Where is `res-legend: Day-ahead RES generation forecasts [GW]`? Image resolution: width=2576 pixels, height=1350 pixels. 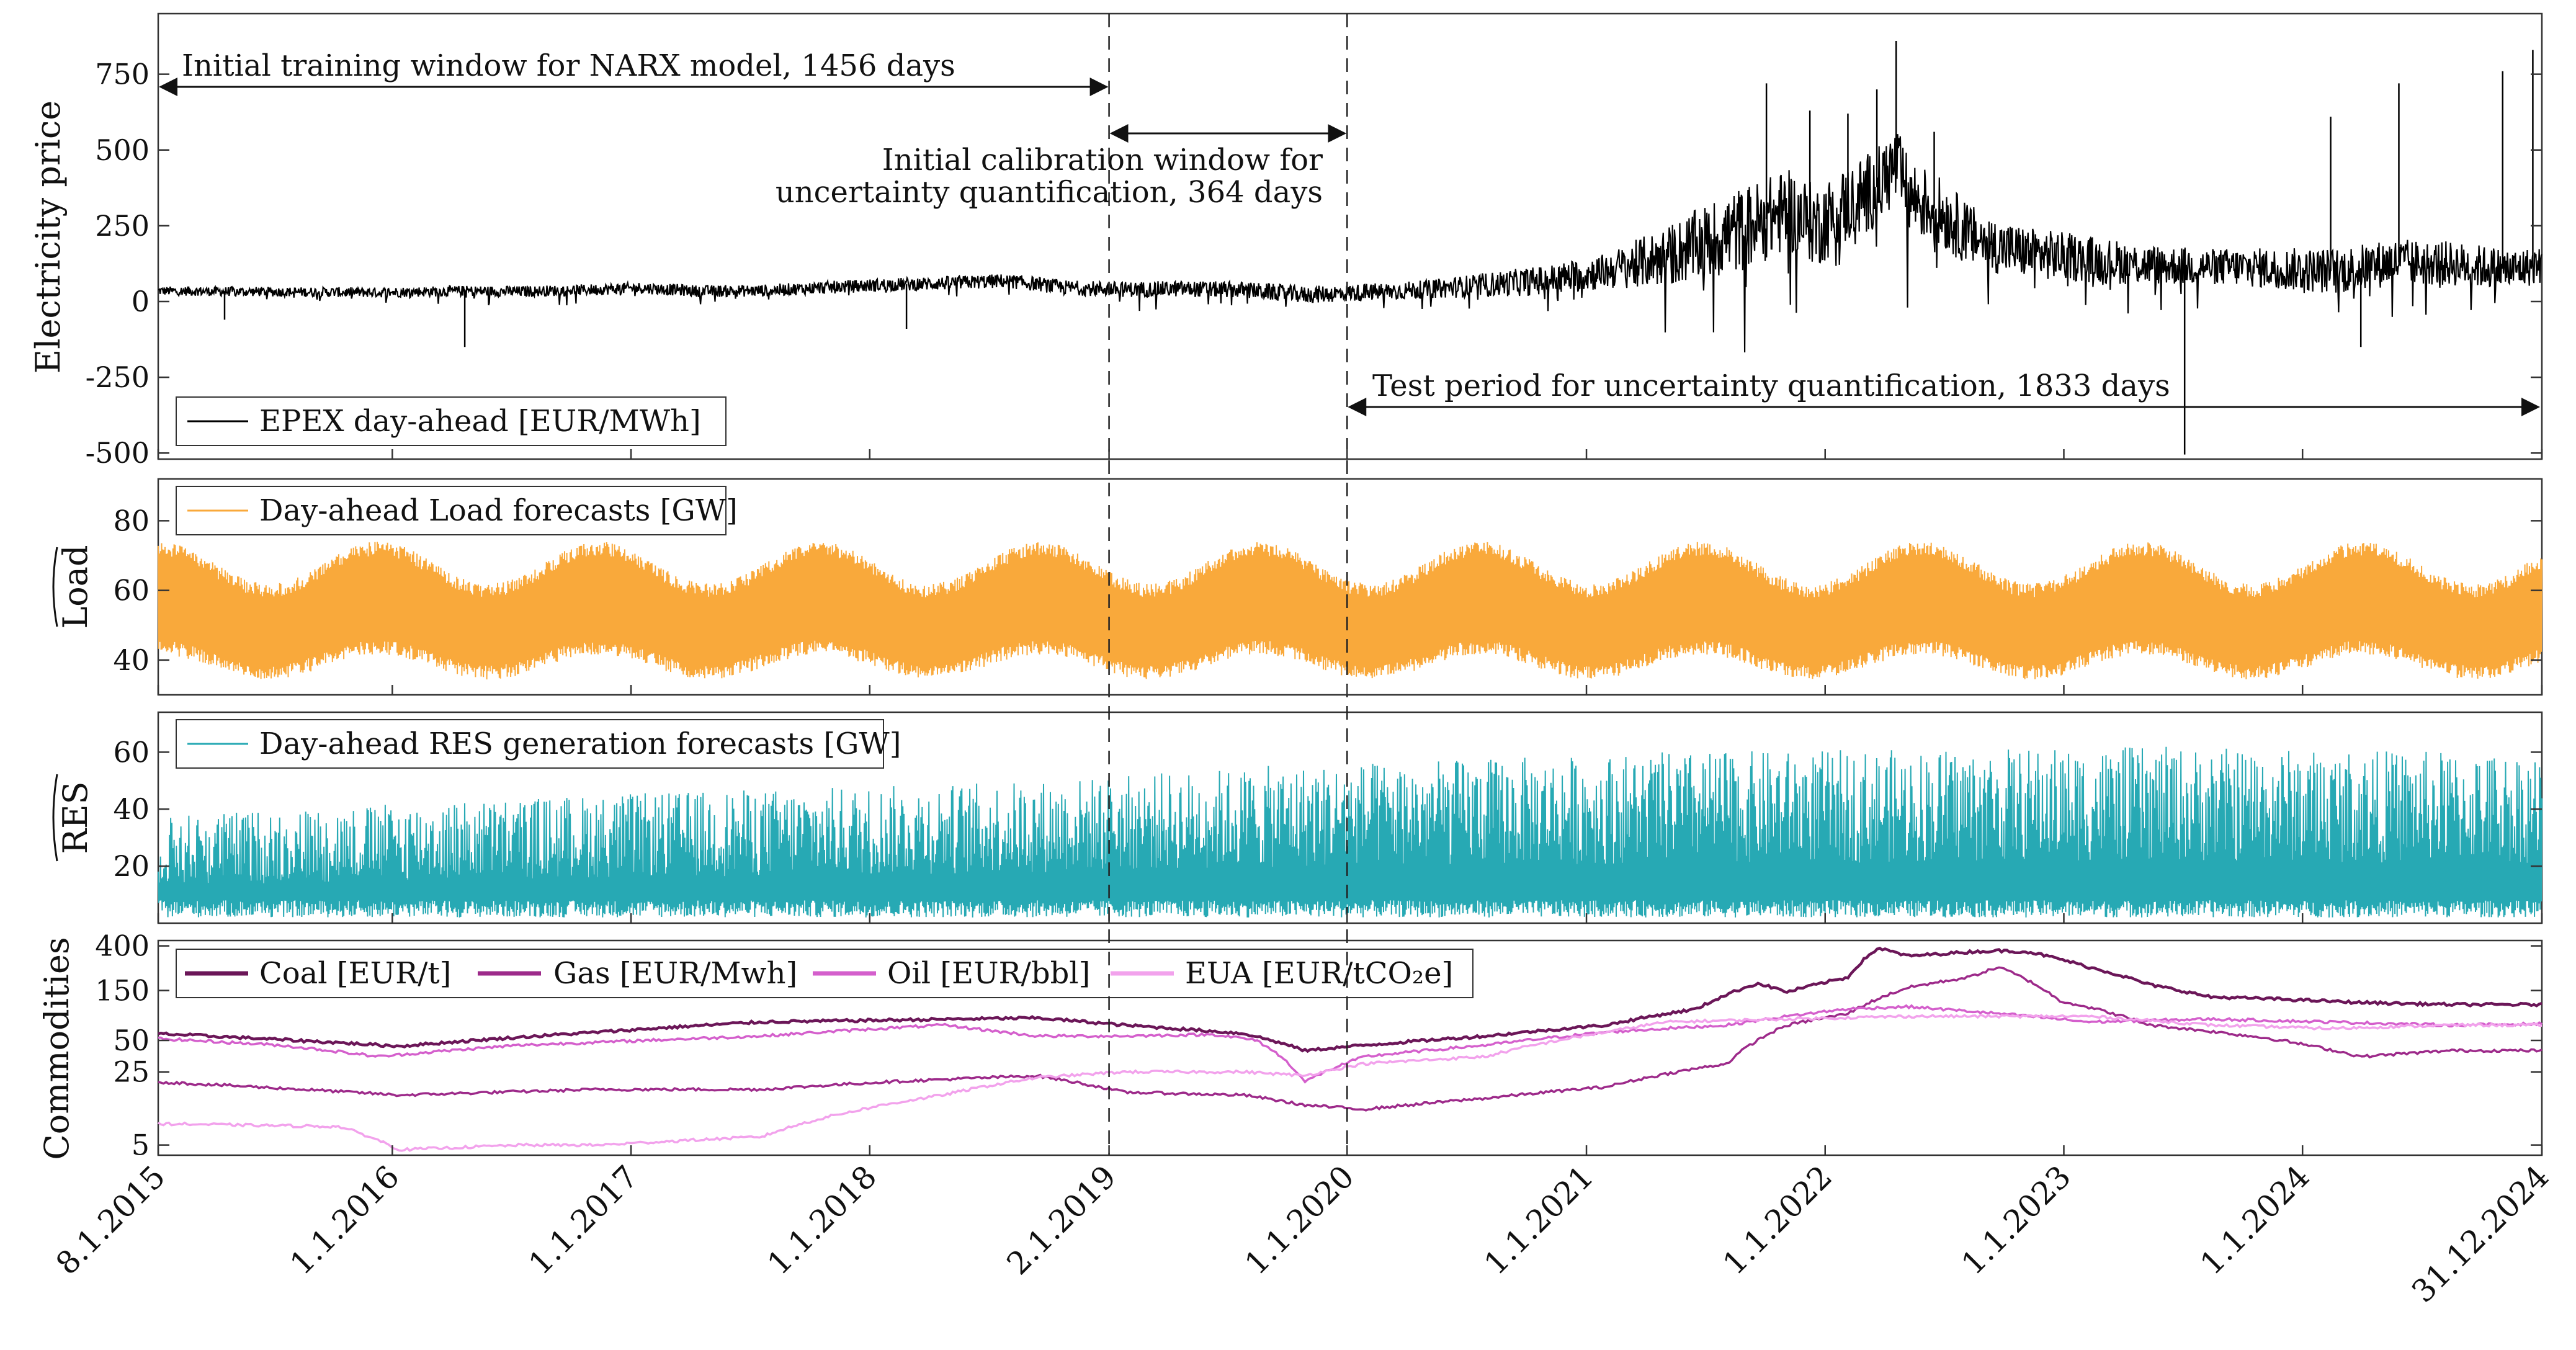 res-legend: Day-ahead RES generation forecasts [GW] is located at coordinates (538, 744).